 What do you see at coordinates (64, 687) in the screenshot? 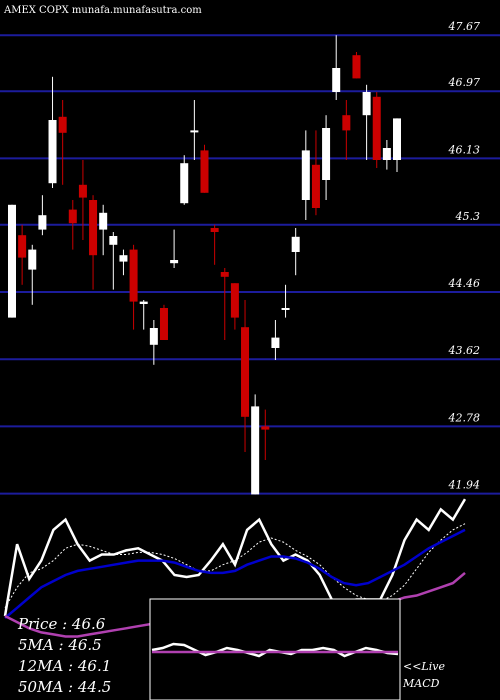
I see `indicator-label: 50MA : 44.5` at bounding box center [64, 687].